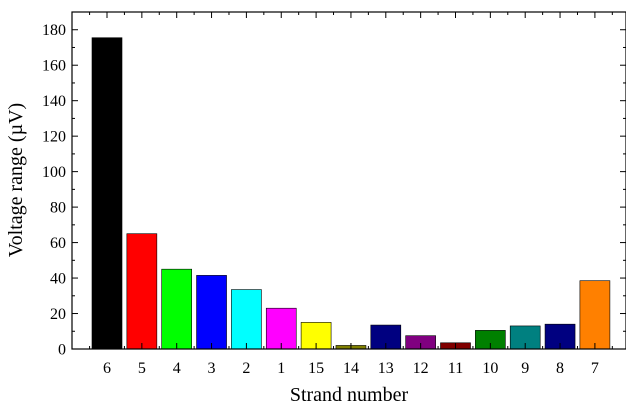 The height and width of the screenshot is (409, 626). Describe the element at coordinates (421, 368) in the screenshot. I see `x-tick-label: 12` at that location.